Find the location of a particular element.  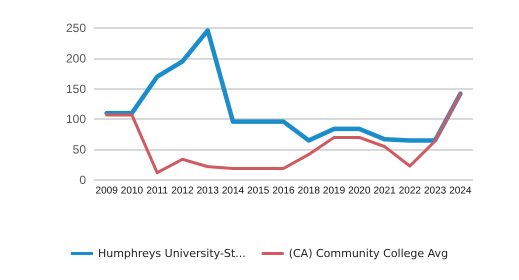

x-tick-label: 2022 is located at coordinates (410, 191).